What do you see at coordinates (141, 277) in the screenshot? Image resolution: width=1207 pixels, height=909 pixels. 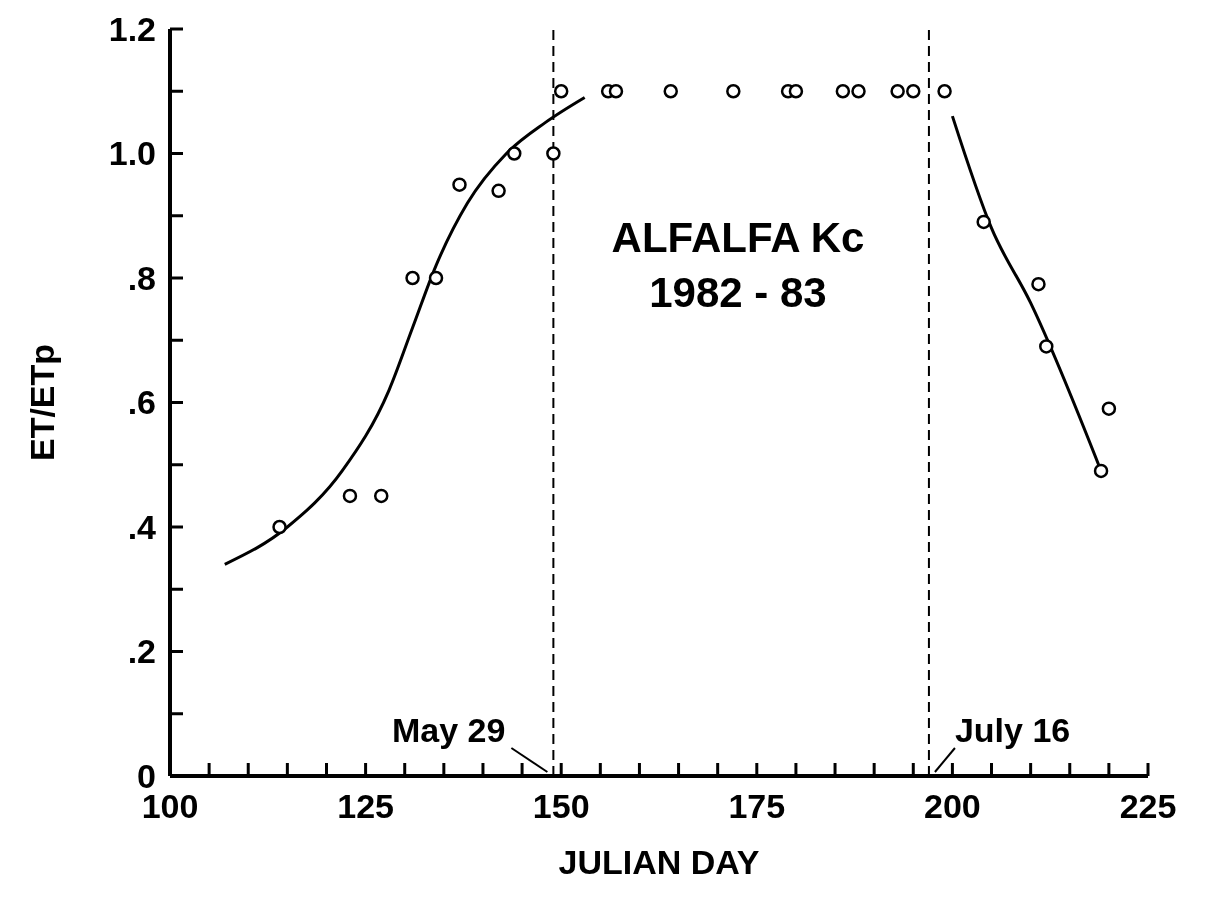 I see `y-tick-label: .8` at bounding box center [141, 277].